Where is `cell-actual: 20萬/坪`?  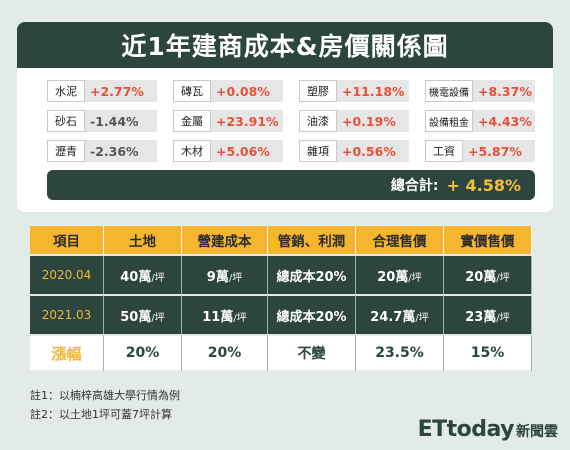 cell-actual: 20萬/坪 is located at coordinates (488, 276).